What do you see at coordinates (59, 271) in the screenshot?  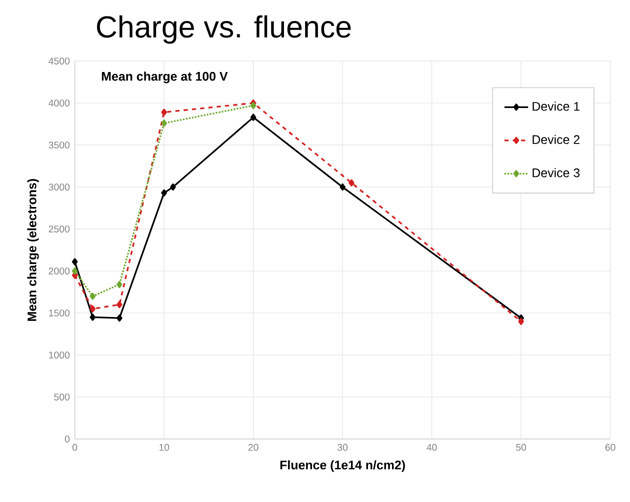 I see `y-tick-label: 2000` at bounding box center [59, 271].